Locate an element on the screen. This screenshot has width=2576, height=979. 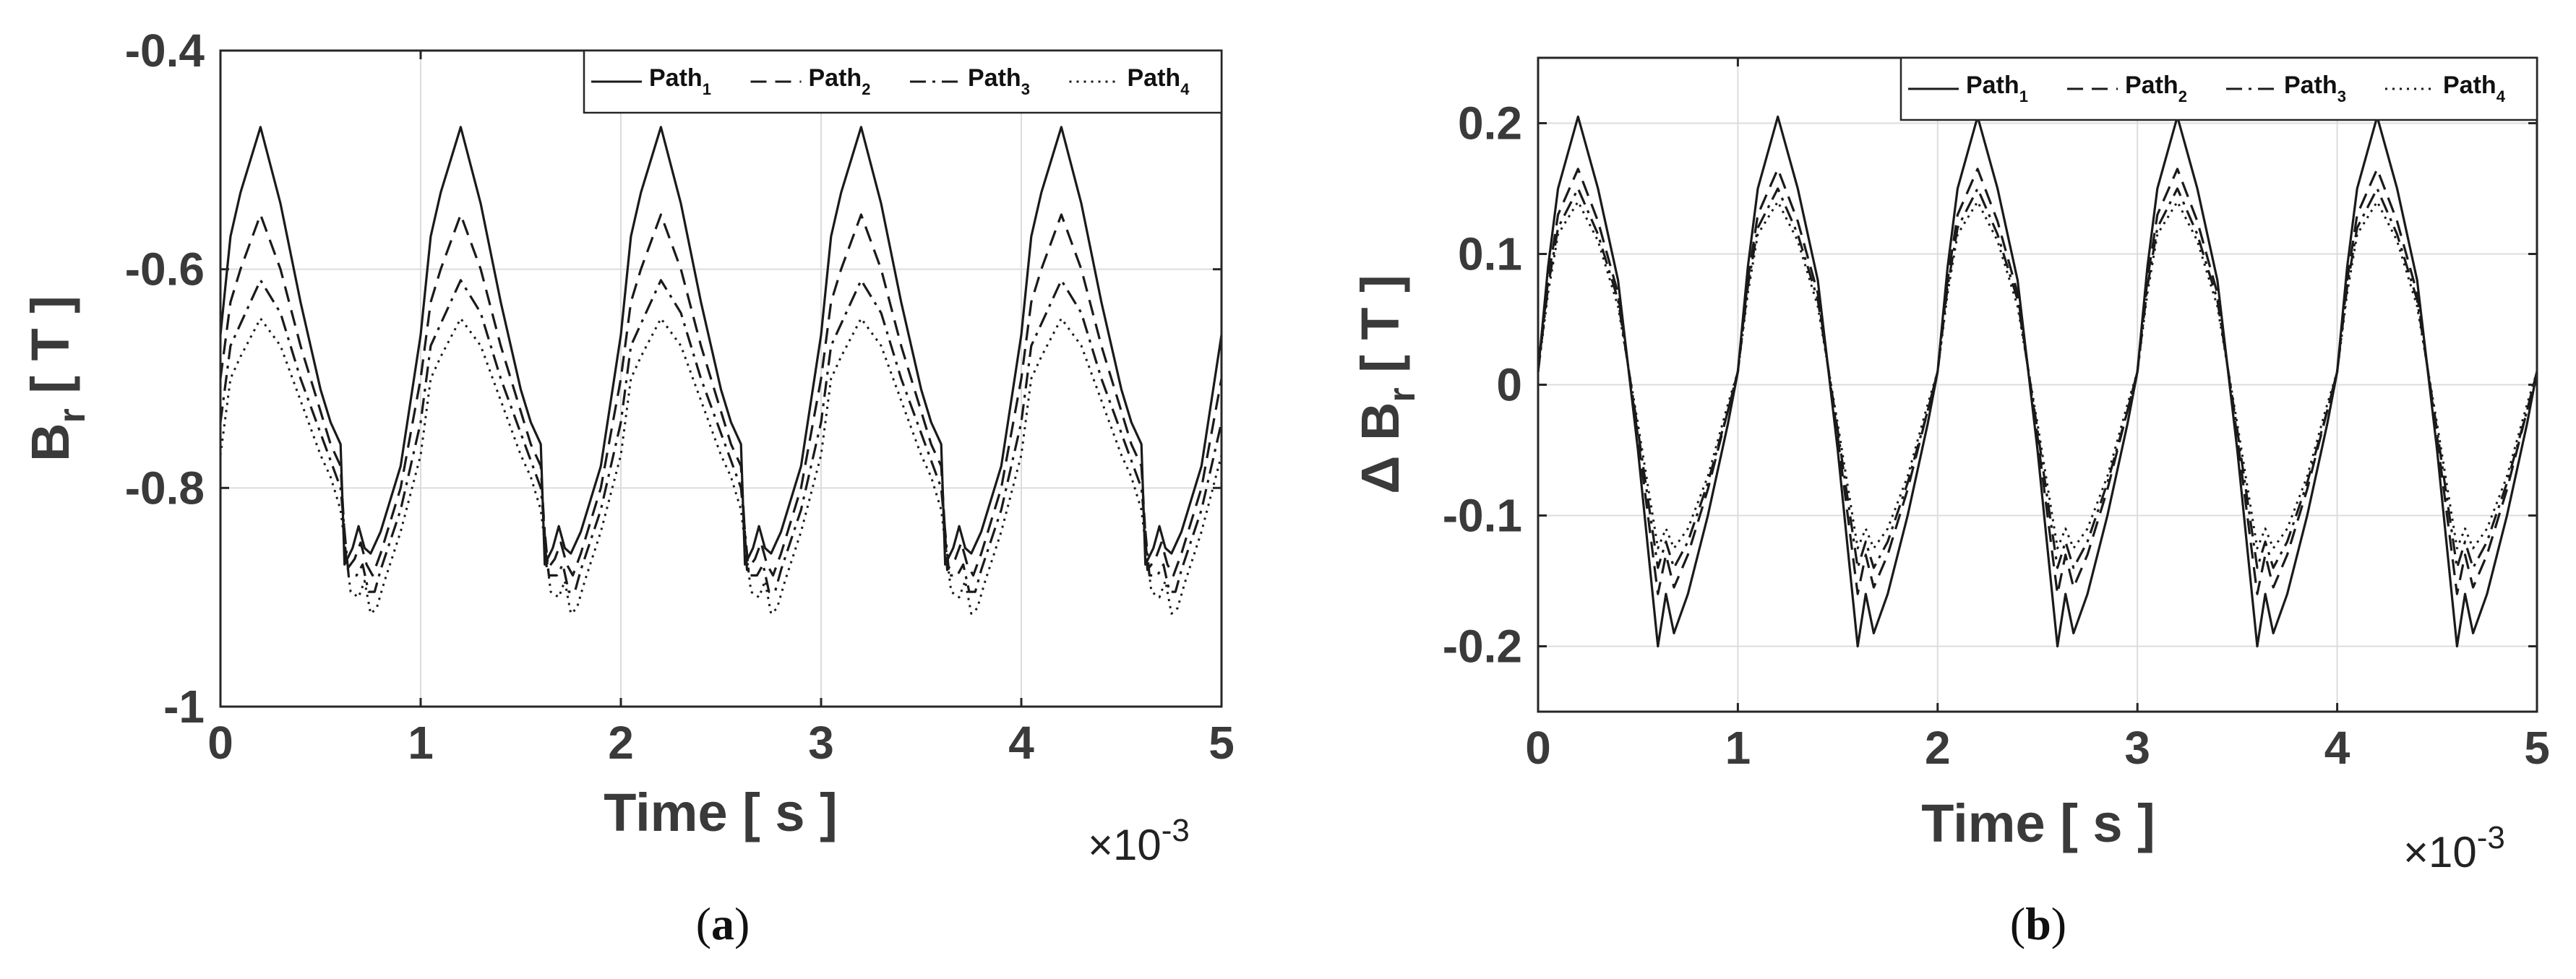
y-tick-label: -0.8 is located at coordinates (165, 488).